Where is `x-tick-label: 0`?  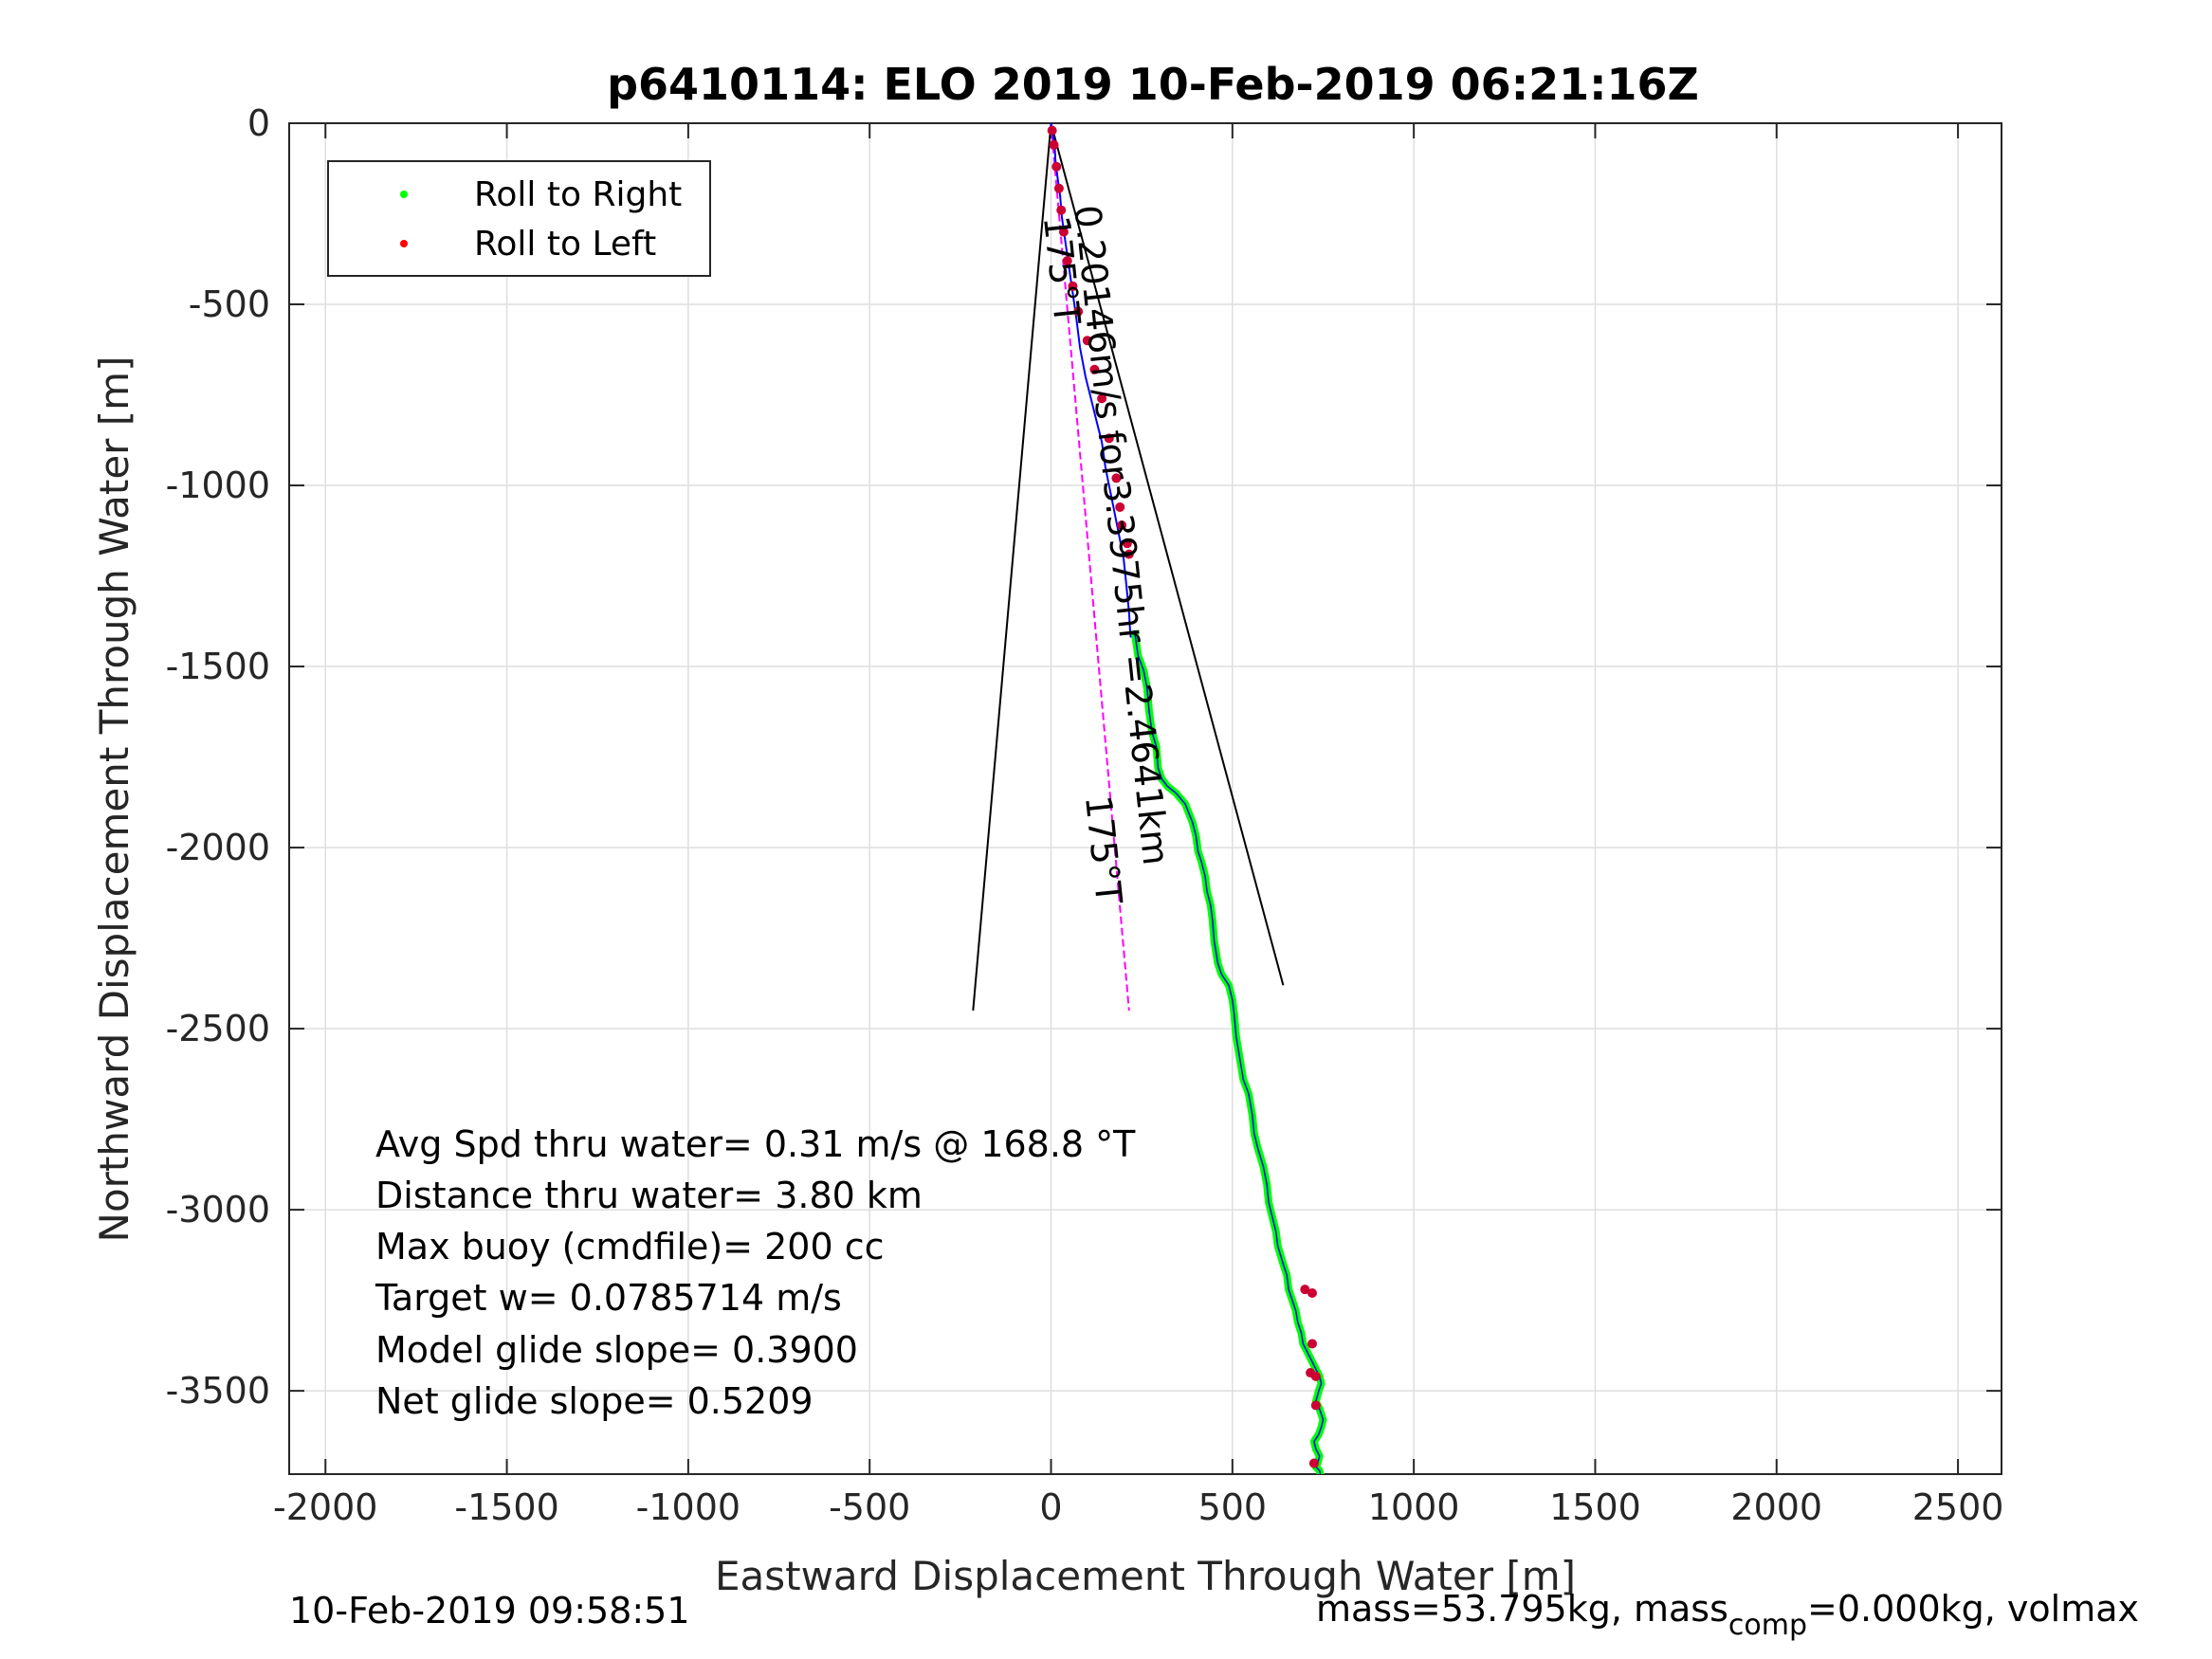 x-tick-label: 0 is located at coordinates (1050, 1507).